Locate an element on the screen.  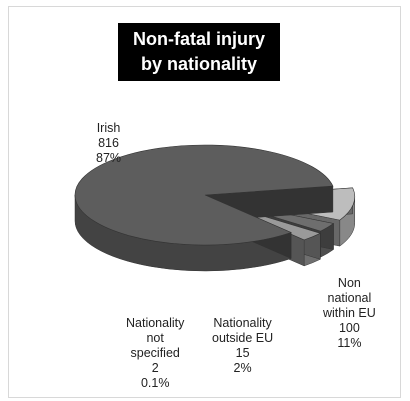
label-irish: Irish 816 87% is located at coordinates (108, 143).